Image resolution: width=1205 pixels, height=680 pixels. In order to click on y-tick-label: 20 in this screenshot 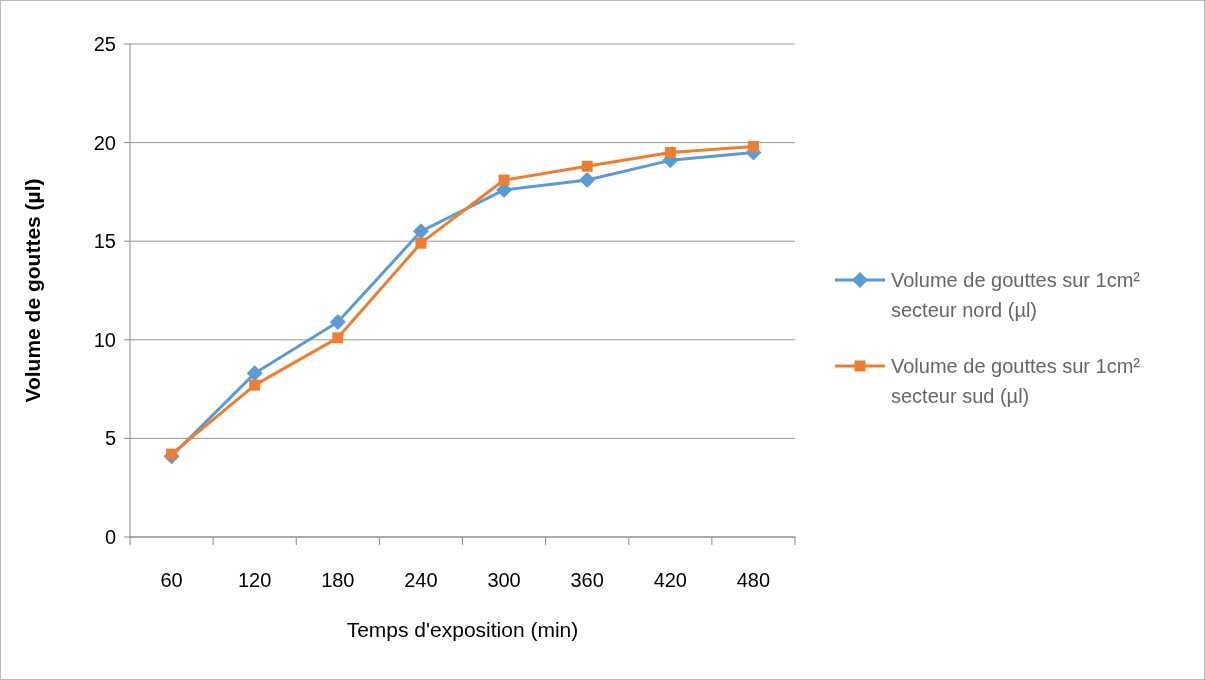, I will do `click(104, 142)`.